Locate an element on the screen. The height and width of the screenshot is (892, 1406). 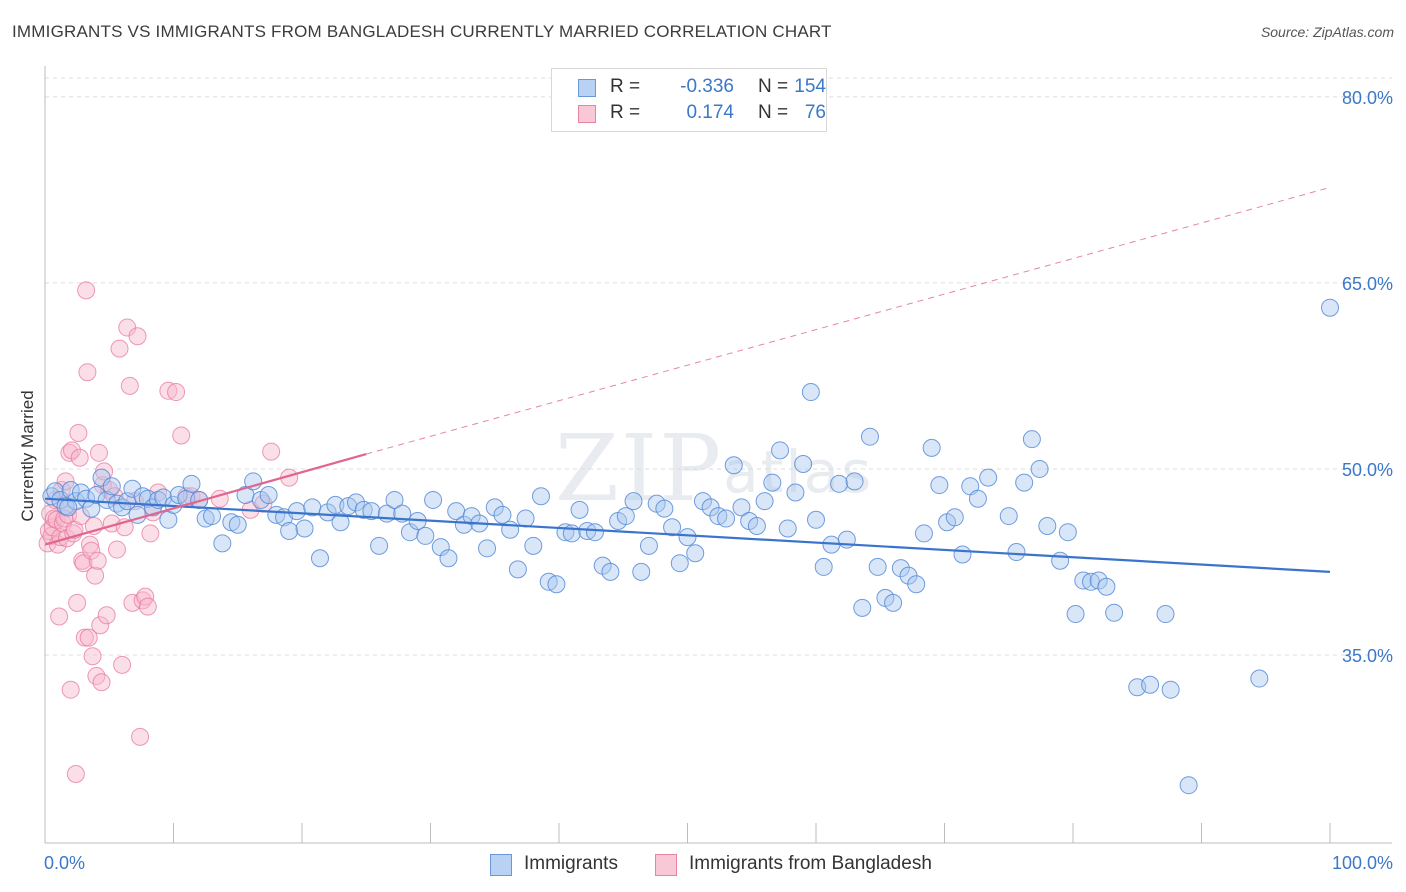
legend-swatch-blue is located at coordinates (501, 865).